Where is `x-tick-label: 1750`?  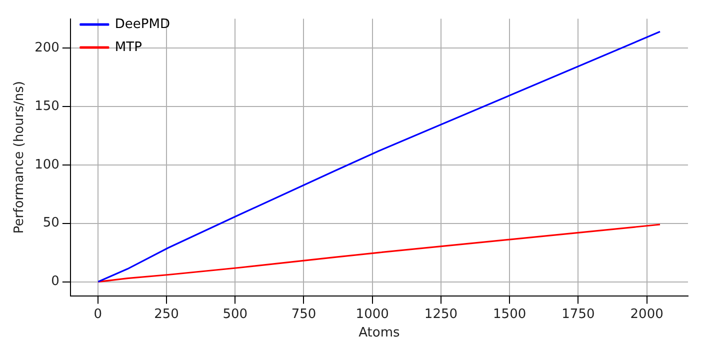
x-tick-label: 1750 is located at coordinates (578, 314).